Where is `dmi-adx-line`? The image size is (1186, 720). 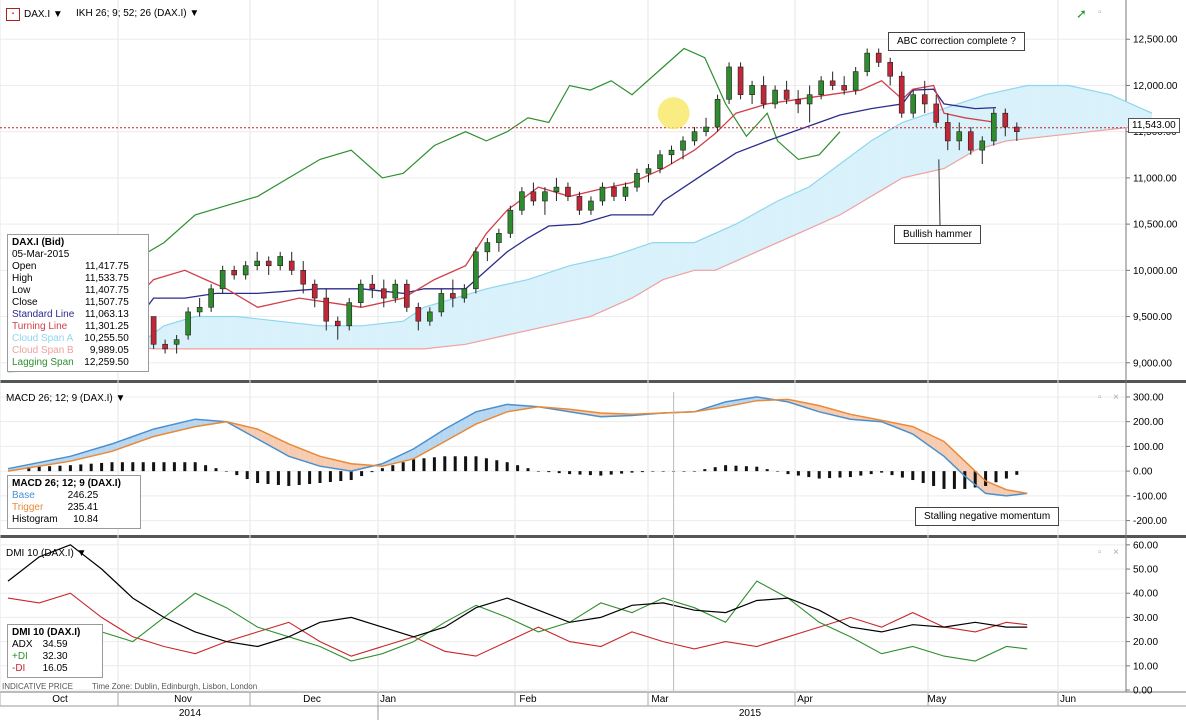
dmi-adx-line is located at coordinates (517, 596).